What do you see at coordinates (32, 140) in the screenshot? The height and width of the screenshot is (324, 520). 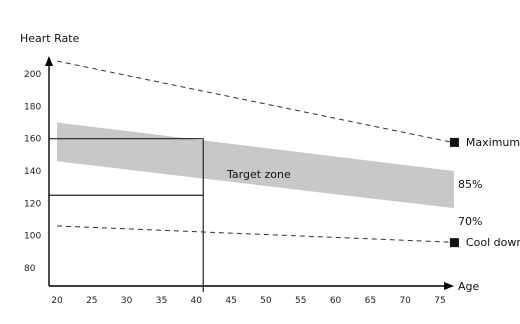 I see `y-tick-label: 160` at bounding box center [32, 140].